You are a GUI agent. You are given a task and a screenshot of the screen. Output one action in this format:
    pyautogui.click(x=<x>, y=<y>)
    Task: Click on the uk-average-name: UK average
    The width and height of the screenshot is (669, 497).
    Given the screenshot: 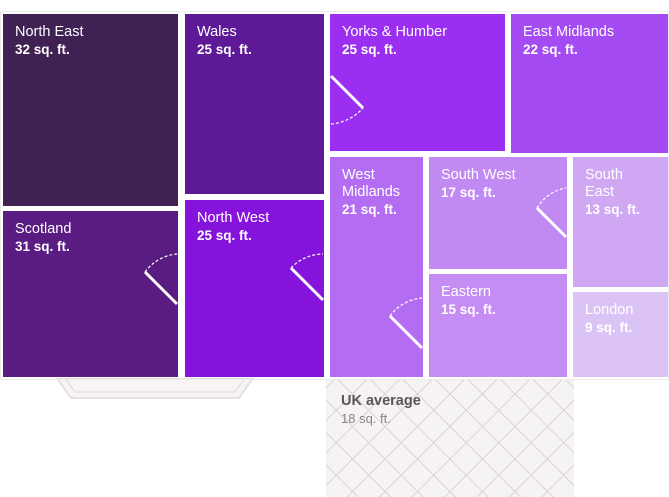 What is the action you would take?
    pyautogui.click(x=381, y=401)
    